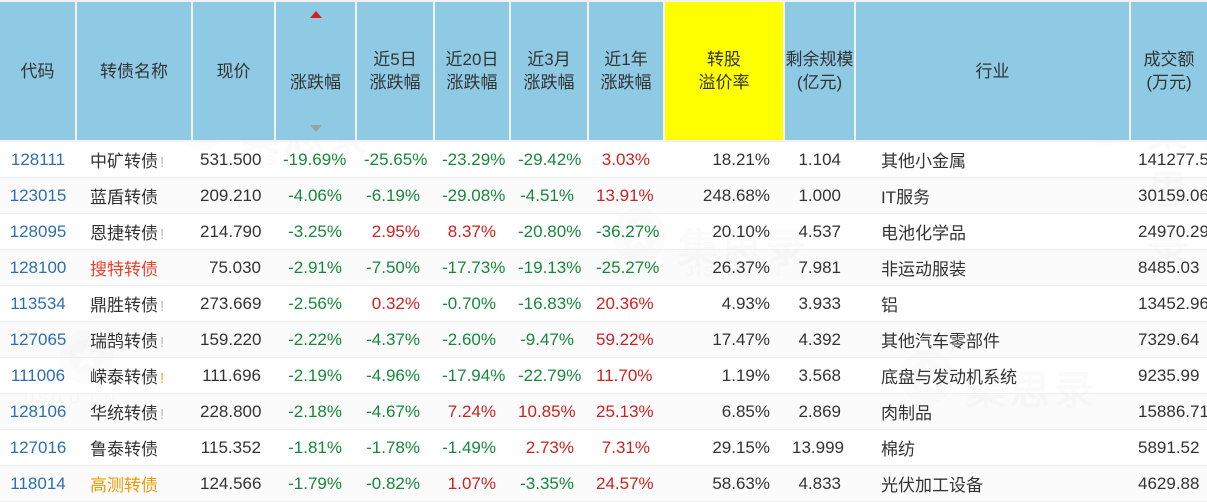  Describe the element at coordinates (38, 411) in the screenshot. I see `cell-code: 128106` at that location.